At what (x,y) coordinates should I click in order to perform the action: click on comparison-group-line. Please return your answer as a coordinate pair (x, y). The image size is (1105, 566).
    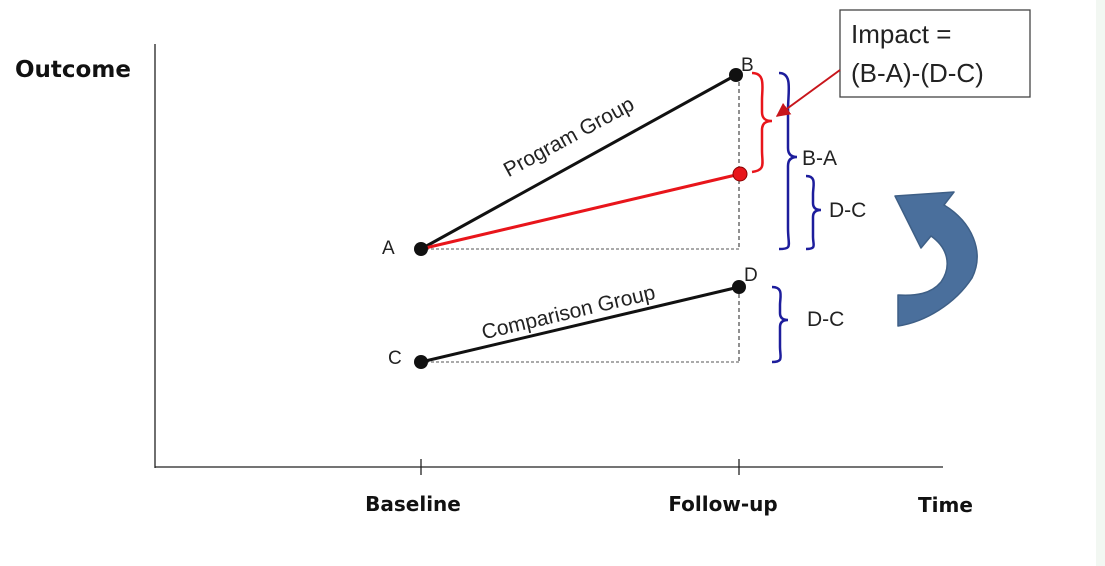
    Looking at the image, I should click on (580, 324).